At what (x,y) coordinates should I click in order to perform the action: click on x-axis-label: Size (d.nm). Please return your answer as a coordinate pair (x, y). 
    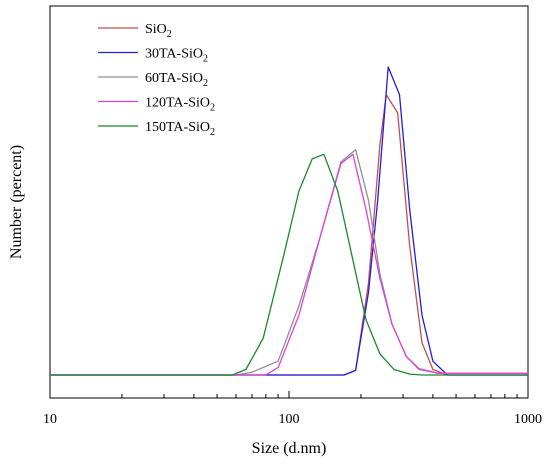
    Looking at the image, I should click on (289, 448).